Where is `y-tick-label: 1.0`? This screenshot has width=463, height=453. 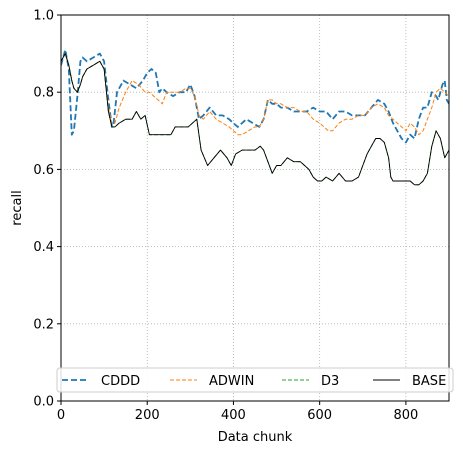
y-tick-label: 1.0 is located at coordinates (43, 16).